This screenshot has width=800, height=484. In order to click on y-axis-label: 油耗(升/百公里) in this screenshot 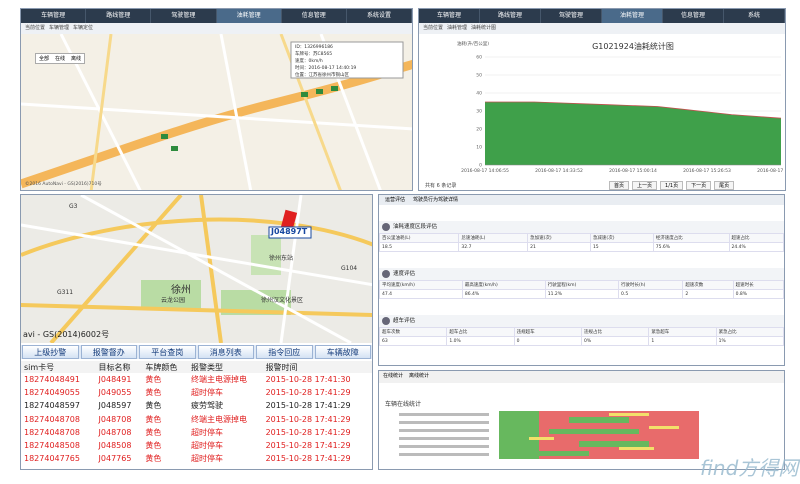, I will do `click(473, 43)`.